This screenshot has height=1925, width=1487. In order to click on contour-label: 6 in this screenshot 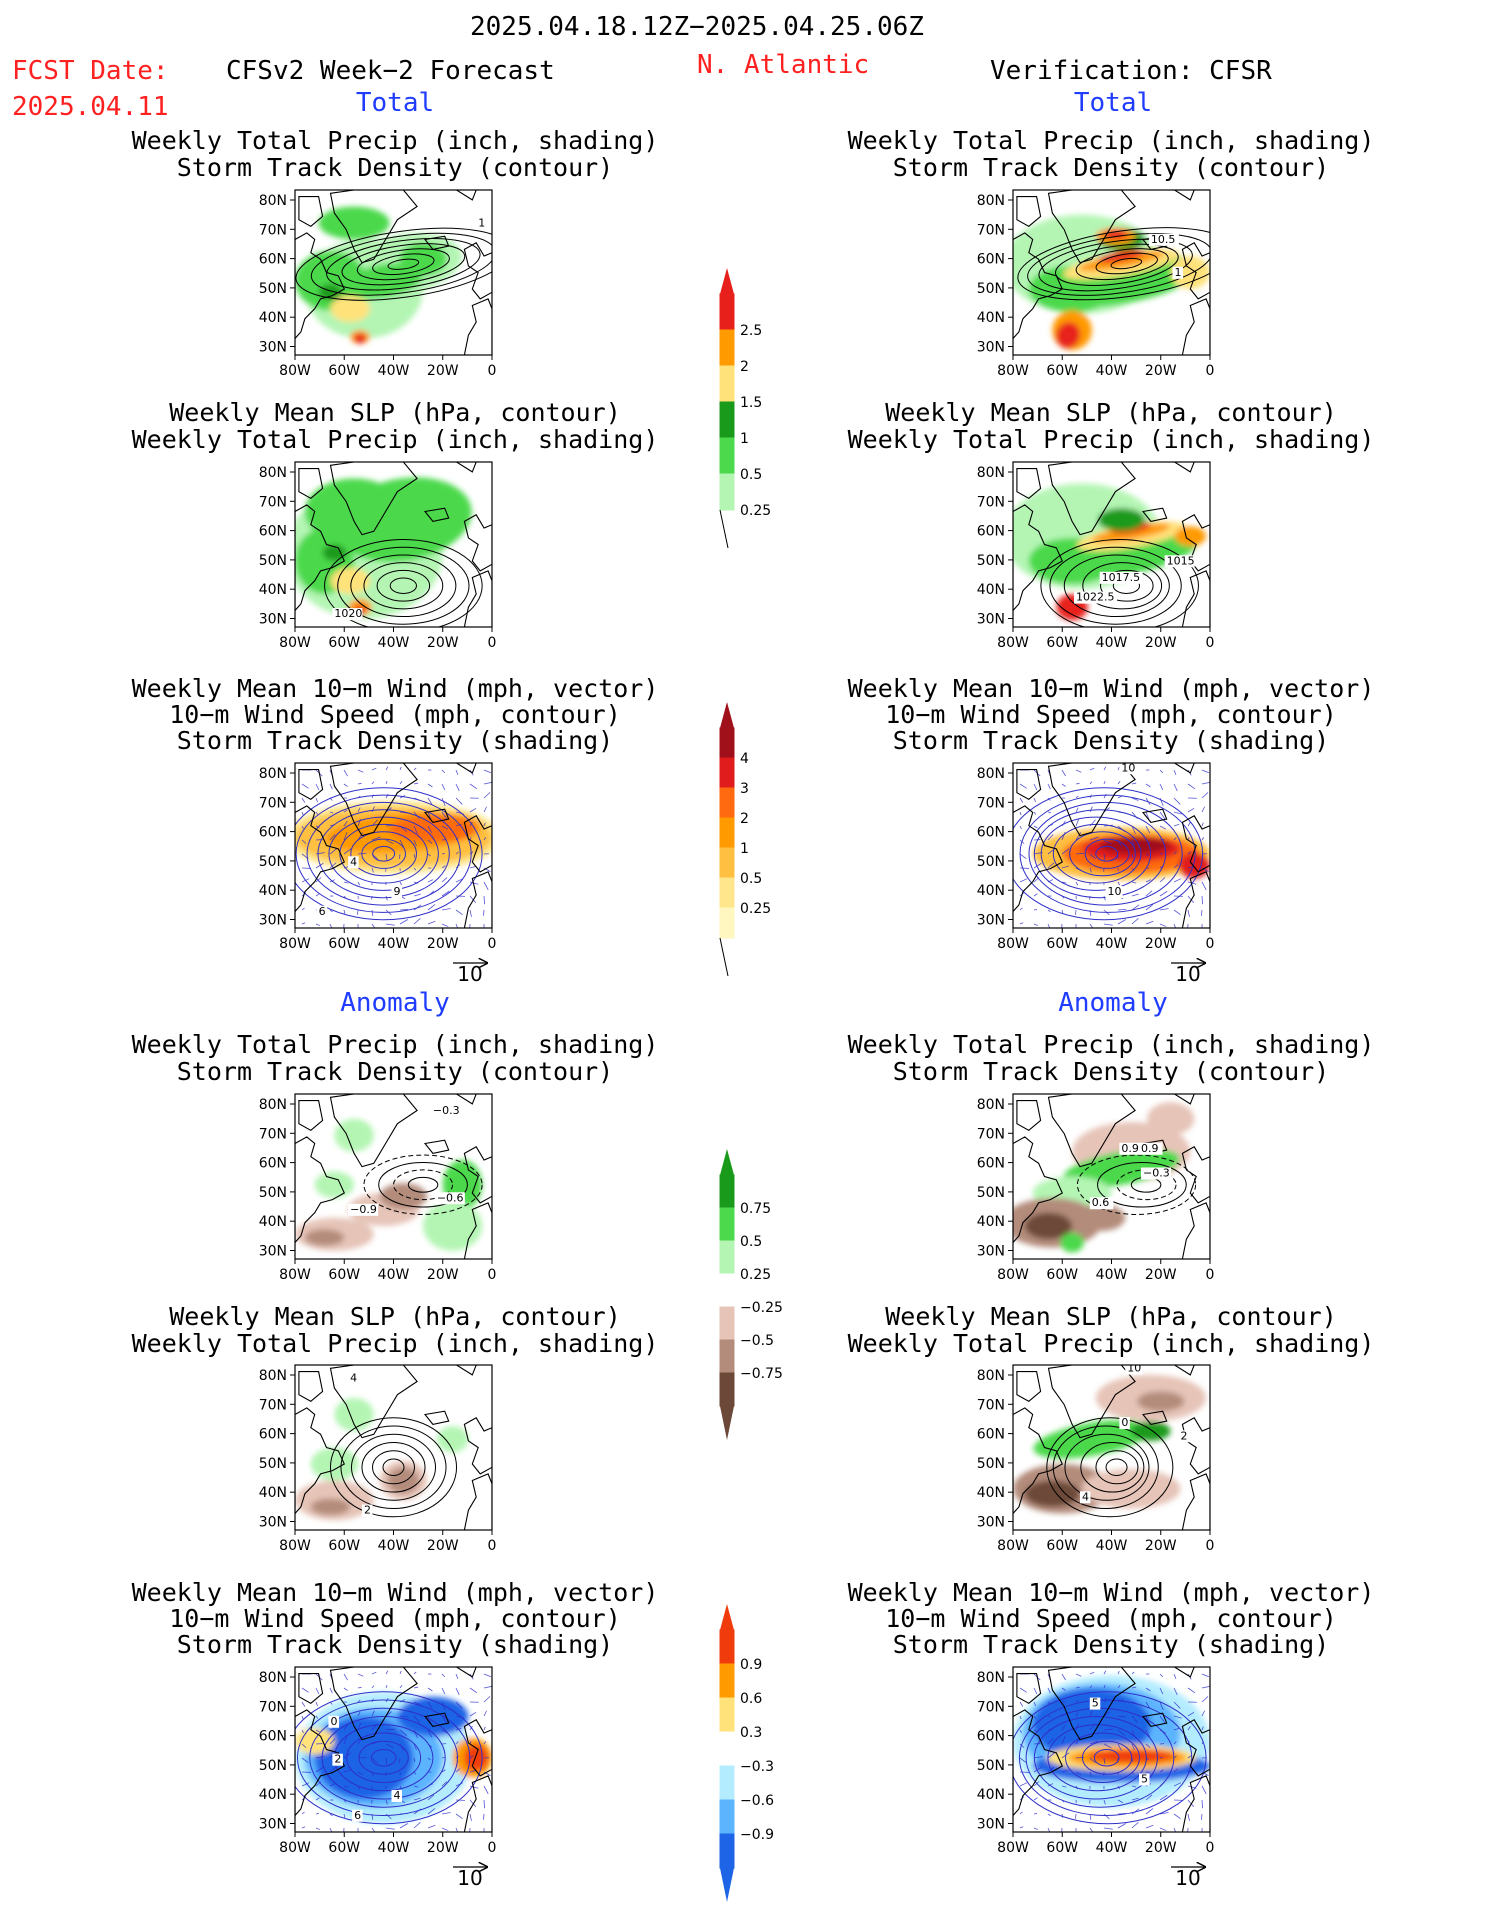, I will do `click(357, 1815)`.